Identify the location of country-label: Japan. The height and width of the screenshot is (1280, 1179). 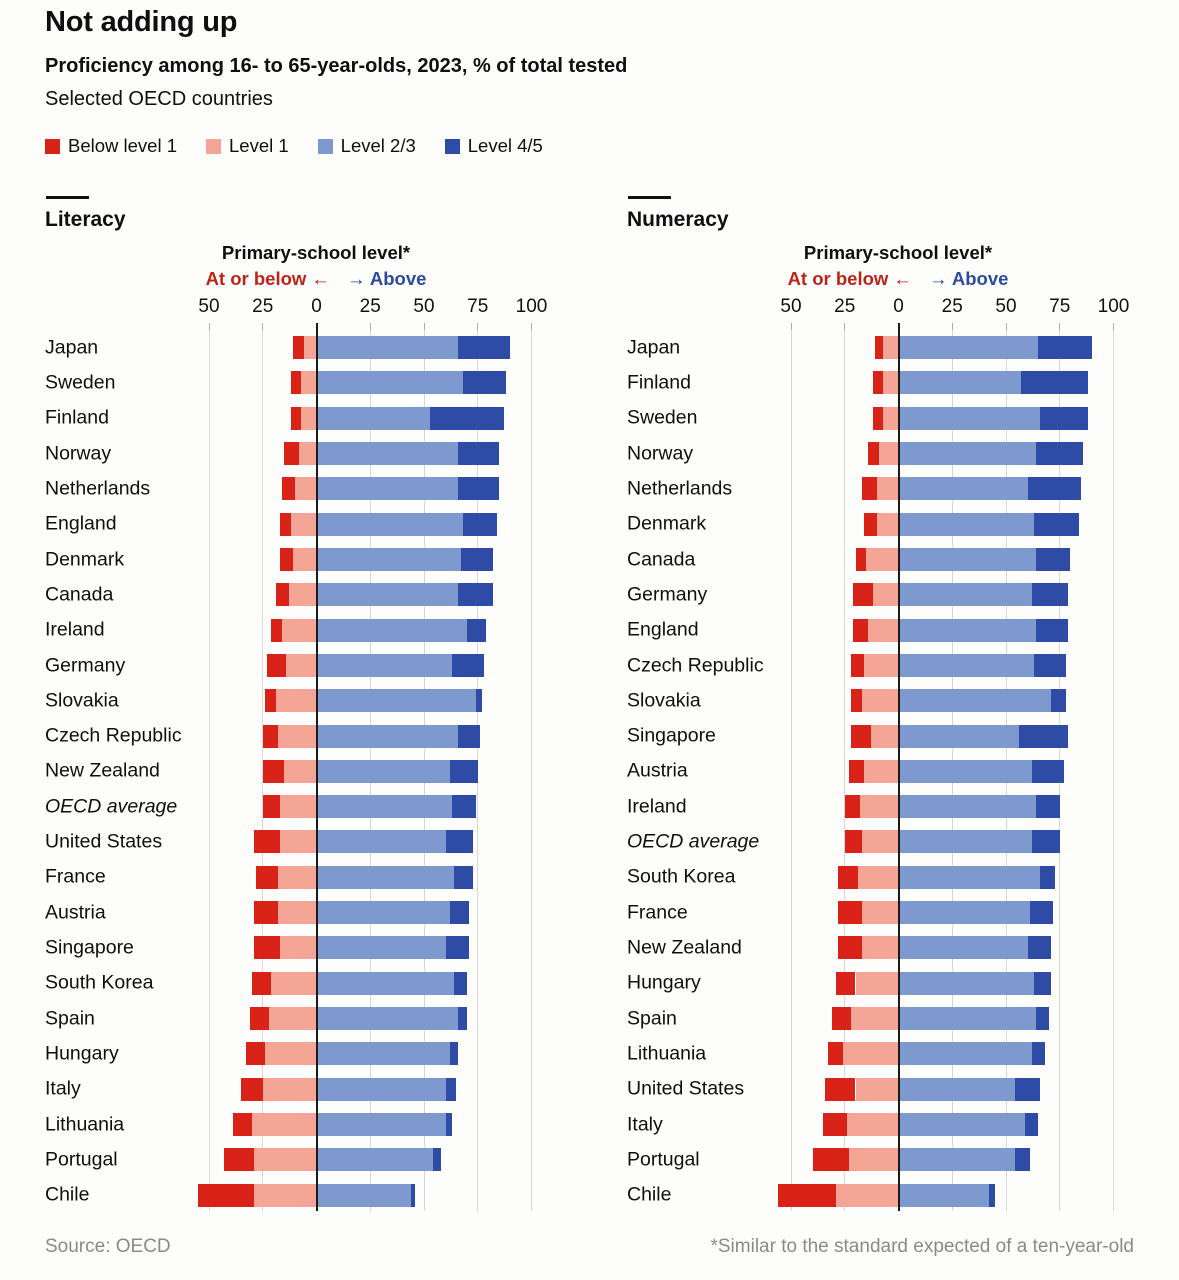
(654, 347).